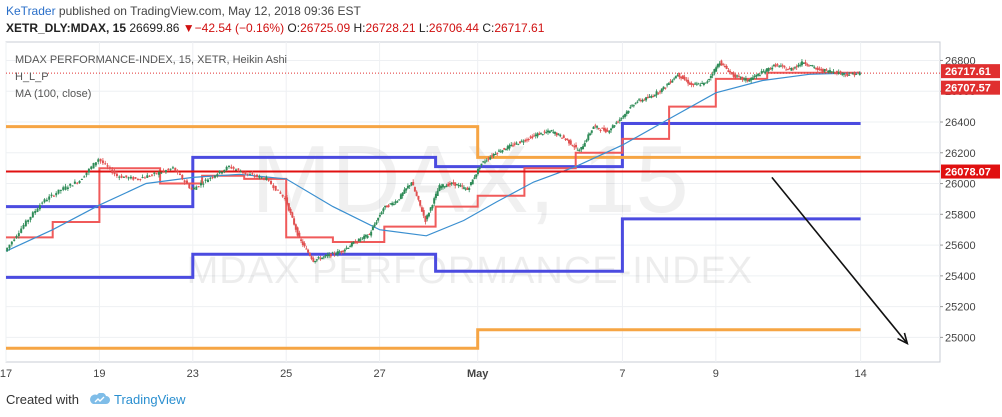  Describe the element at coordinates (150, 399) in the screenshot. I see `tradingview-brand: TradingView` at that location.